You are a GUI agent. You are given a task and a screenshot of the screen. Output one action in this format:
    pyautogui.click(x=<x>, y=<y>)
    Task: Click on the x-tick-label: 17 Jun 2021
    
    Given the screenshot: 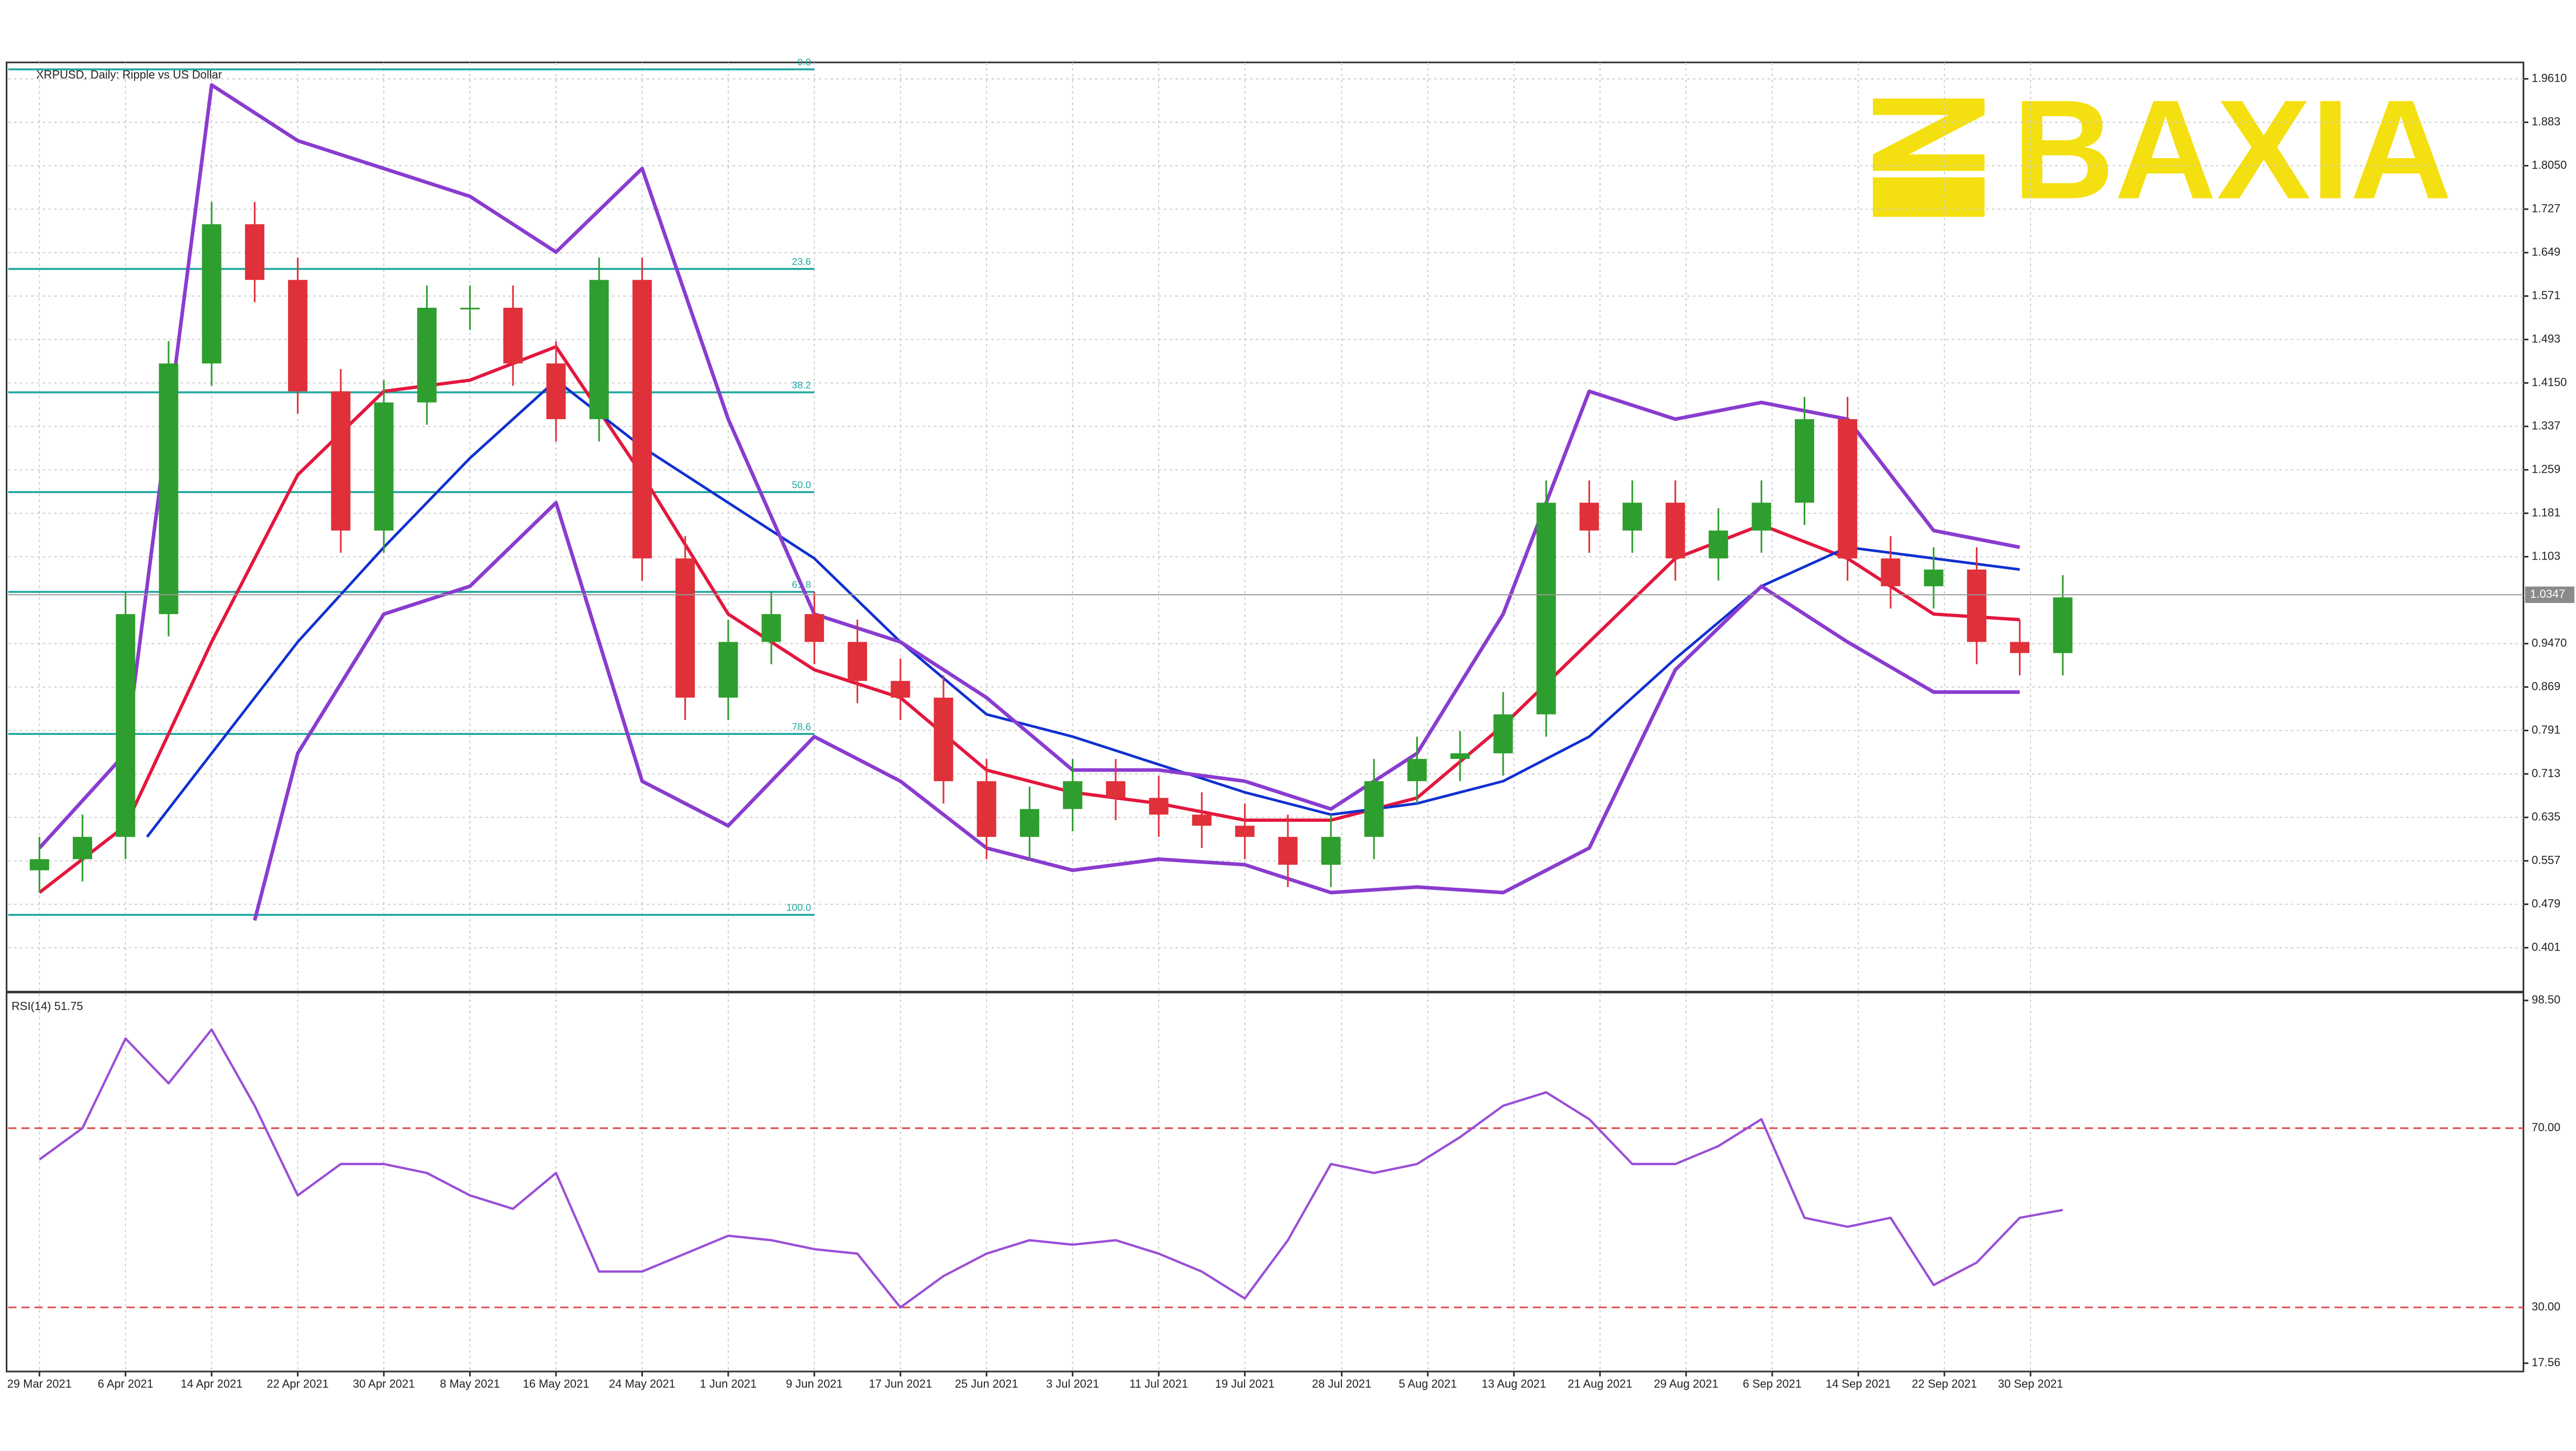 What is the action you would take?
    pyautogui.click(x=900, y=1383)
    